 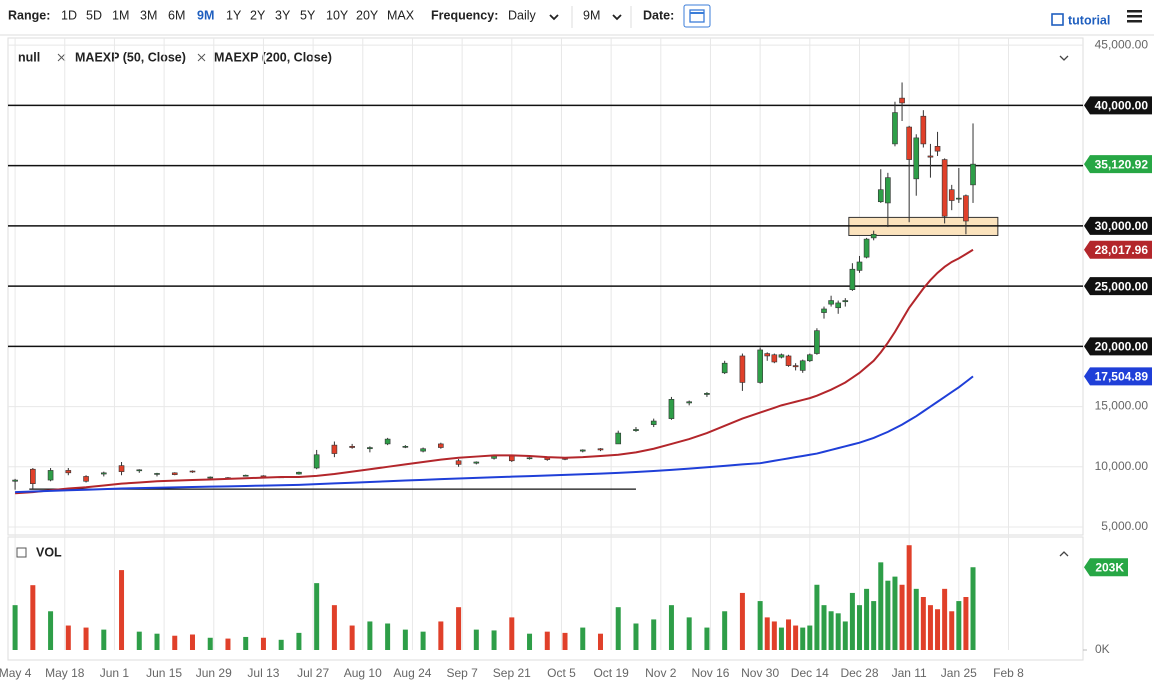 I want to click on range-button: 1Y, so click(x=234, y=15).